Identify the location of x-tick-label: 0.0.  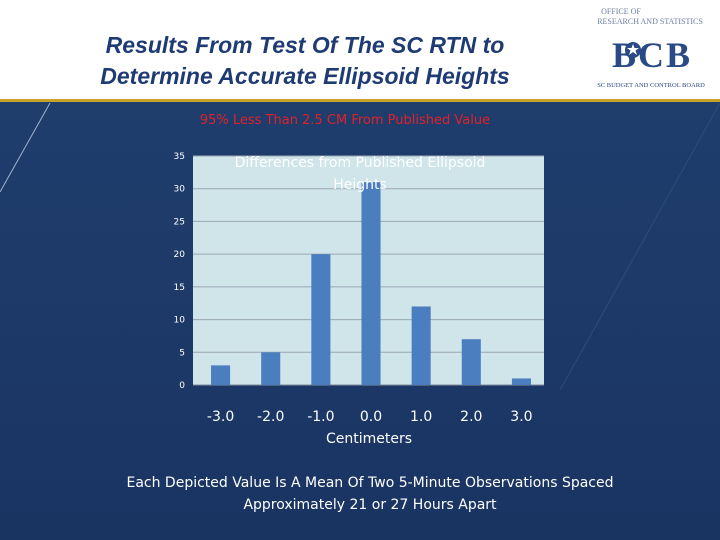
(371, 417).